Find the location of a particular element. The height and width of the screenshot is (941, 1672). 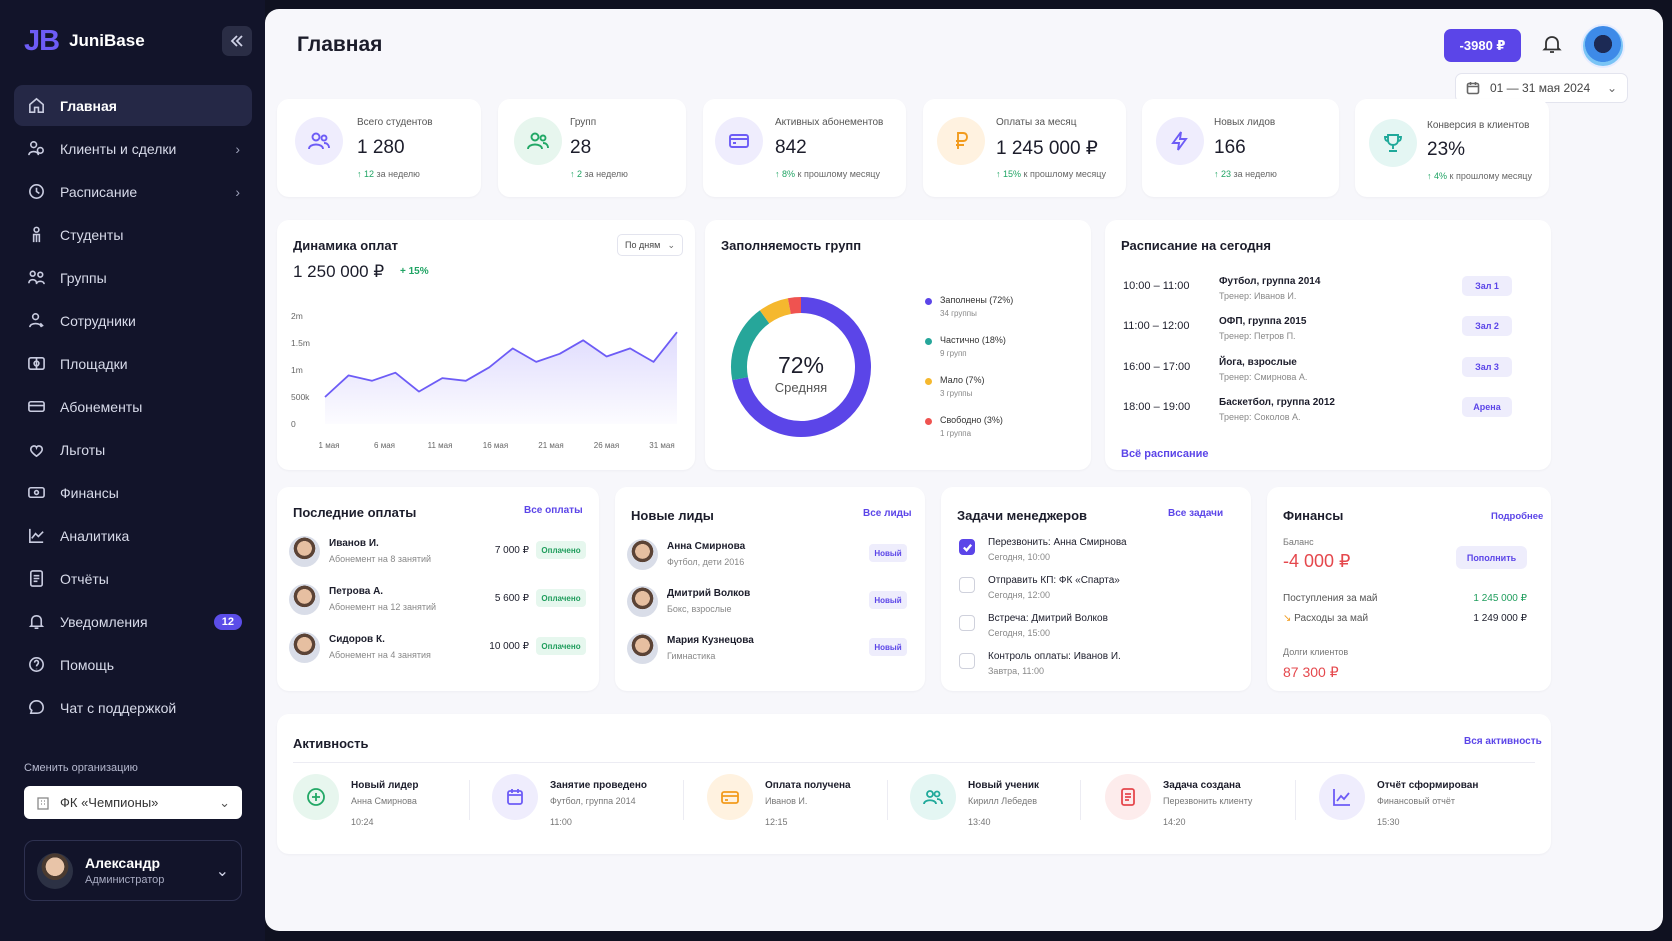

status-badge: Новый is located at coordinates (888, 647).